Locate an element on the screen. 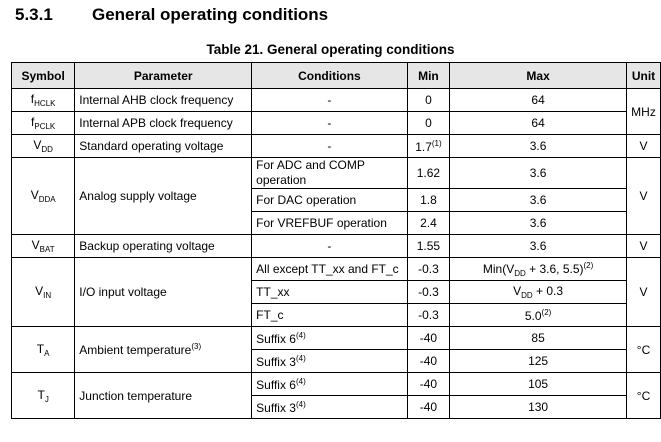 The image size is (661, 442). table-header-row: Symbol Parameter Conditions Min Max Unit is located at coordinates (335, 75).